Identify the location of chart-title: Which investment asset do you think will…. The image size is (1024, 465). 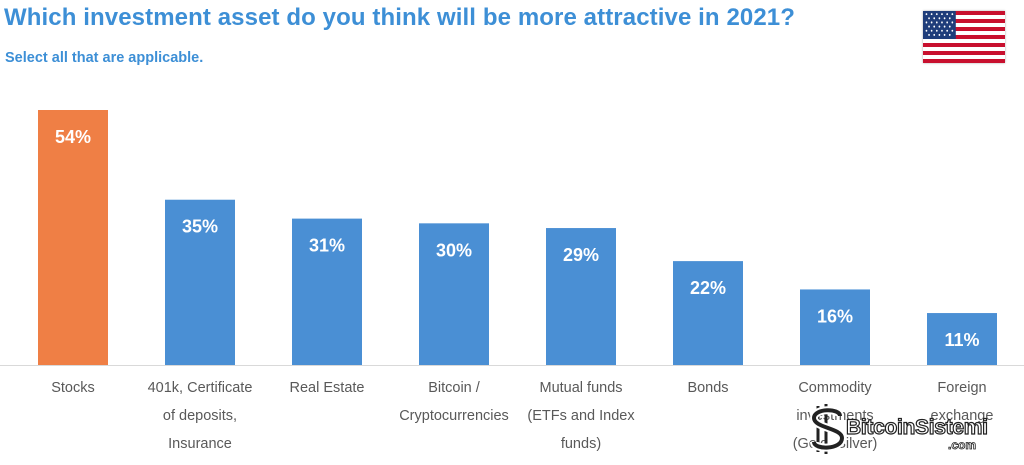
(400, 17).